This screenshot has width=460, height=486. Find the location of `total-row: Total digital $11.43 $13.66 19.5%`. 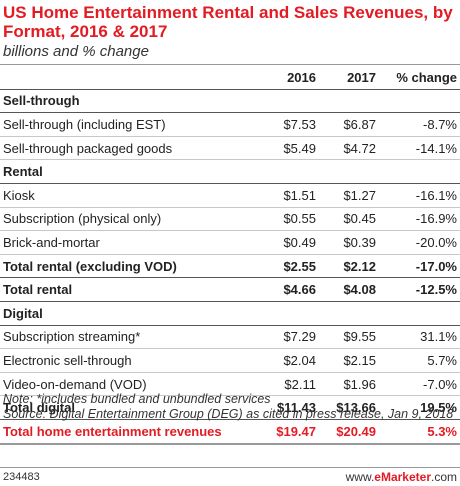

total-row: Total digital $11.43 $13.66 19.5% is located at coordinates (230, 407).